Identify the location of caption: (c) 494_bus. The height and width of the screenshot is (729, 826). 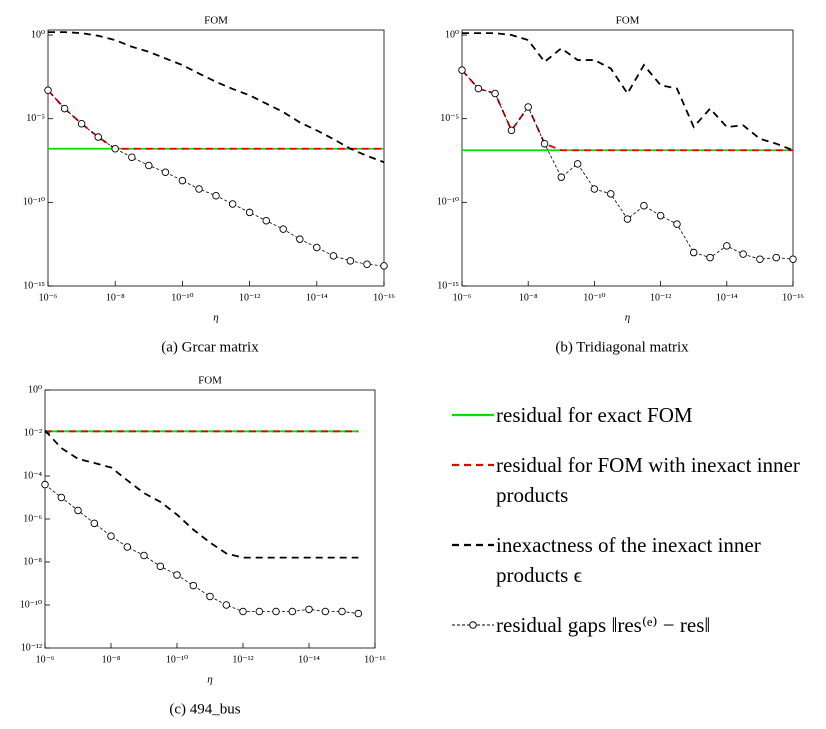
(204, 709).